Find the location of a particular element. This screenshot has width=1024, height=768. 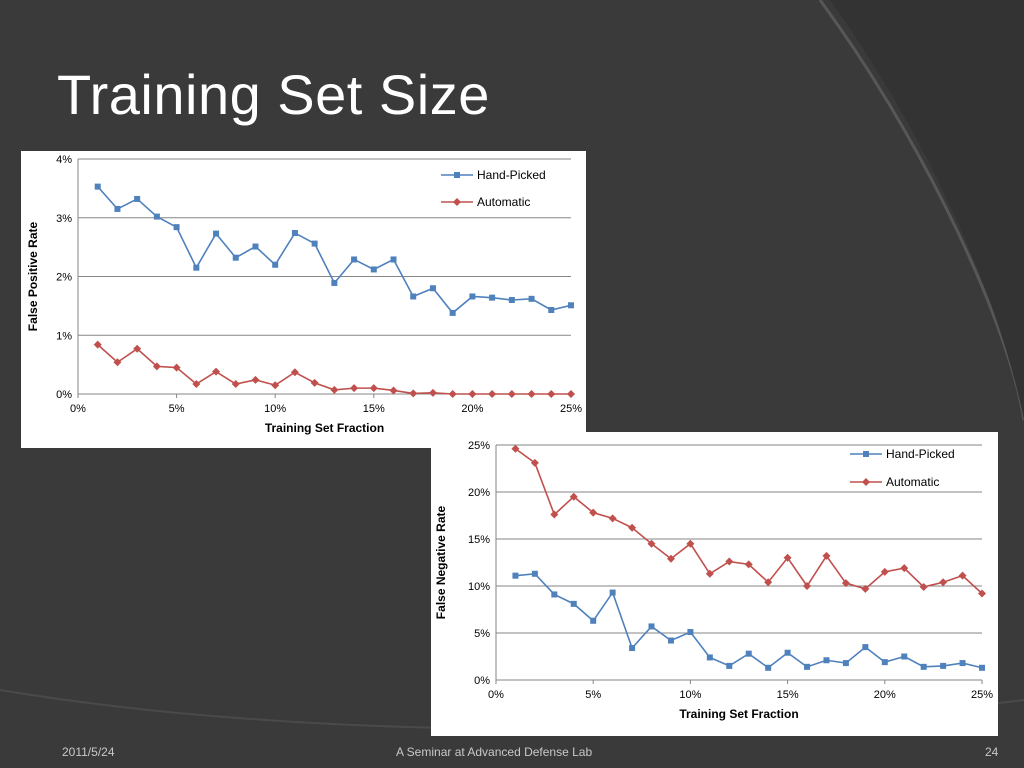

page-number: 24 is located at coordinates (992, 752).